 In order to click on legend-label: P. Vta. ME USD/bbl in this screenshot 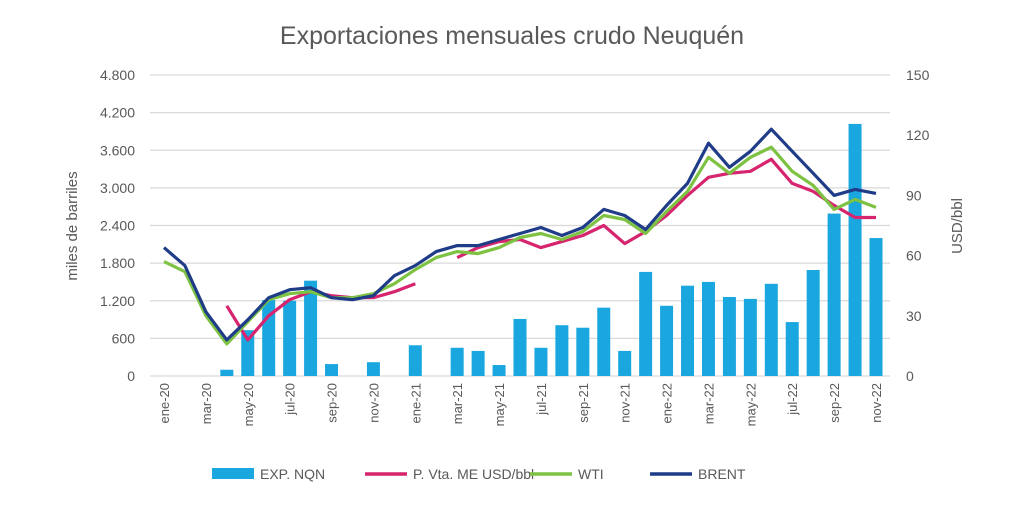, I will do `click(473, 474)`.